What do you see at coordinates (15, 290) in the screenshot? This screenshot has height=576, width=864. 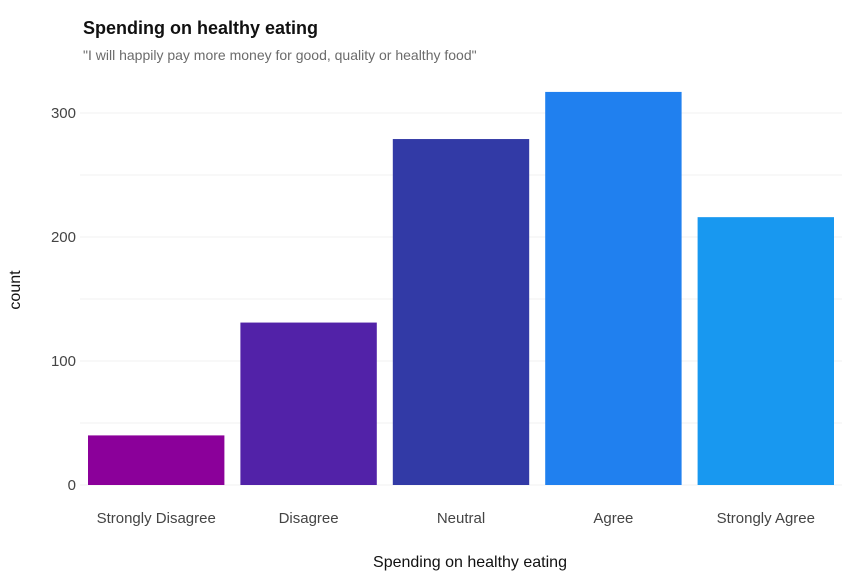 I see `y-axis-title: count` at bounding box center [15, 290].